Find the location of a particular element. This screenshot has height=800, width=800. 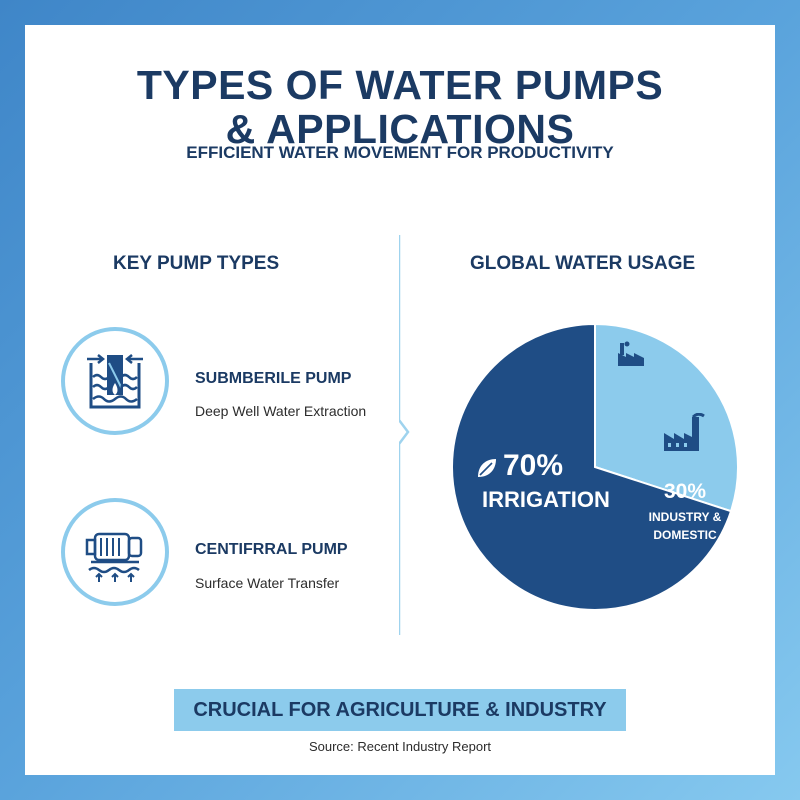

page-title: TYPES OF WATER PUMPS & APPLICATIONS is located at coordinates (400, 107).